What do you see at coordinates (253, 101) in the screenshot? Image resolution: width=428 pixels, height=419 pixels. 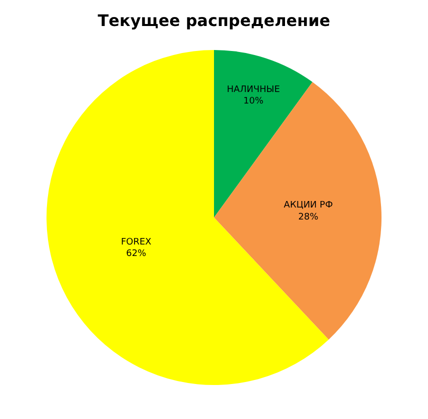 I see `data-label: 10%` at bounding box center [253, 101].